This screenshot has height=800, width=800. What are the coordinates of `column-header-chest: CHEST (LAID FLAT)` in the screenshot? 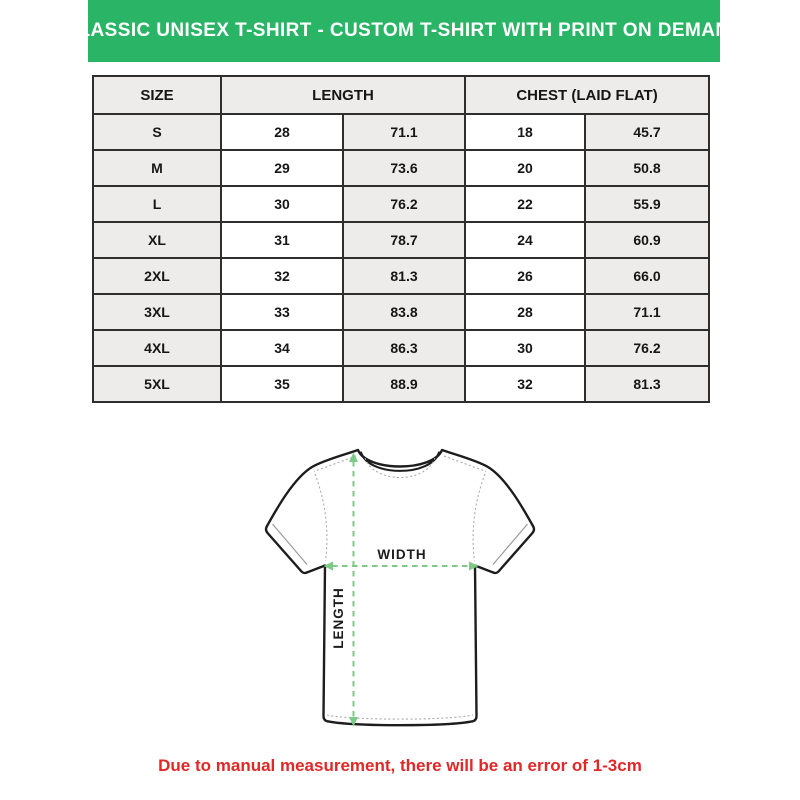 It's located at (587, 95).